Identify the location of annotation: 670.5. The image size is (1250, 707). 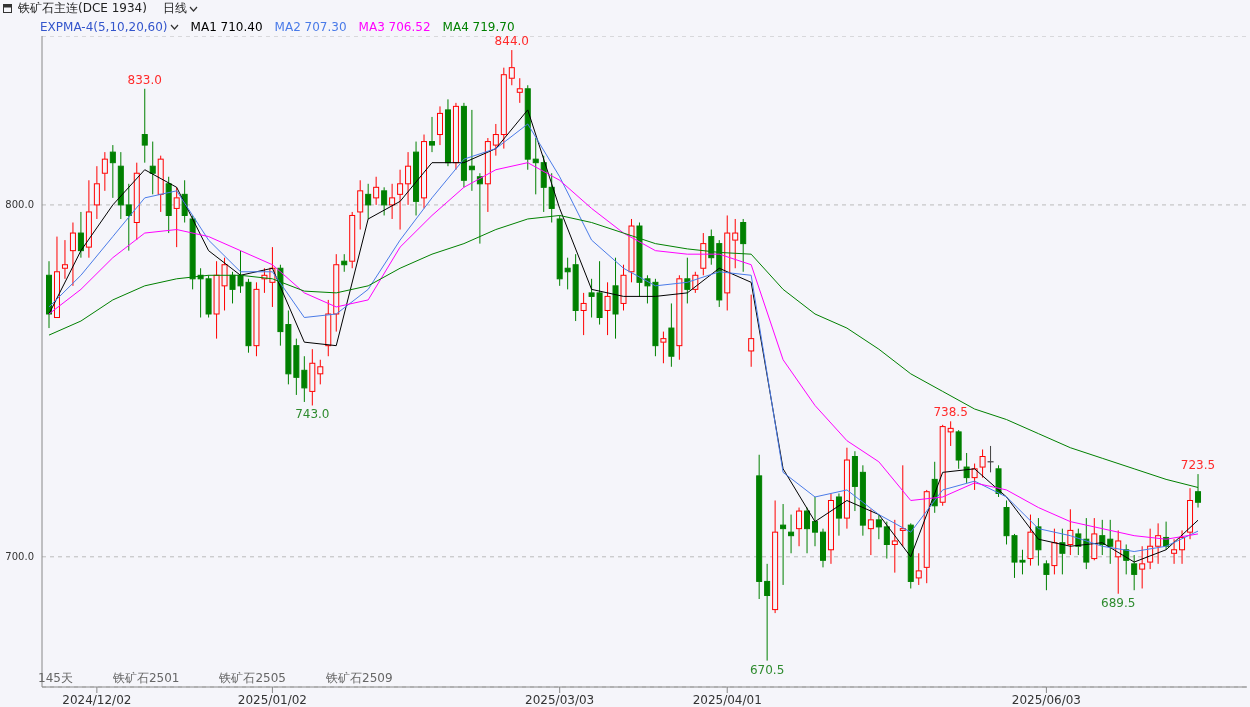
(767, 669).